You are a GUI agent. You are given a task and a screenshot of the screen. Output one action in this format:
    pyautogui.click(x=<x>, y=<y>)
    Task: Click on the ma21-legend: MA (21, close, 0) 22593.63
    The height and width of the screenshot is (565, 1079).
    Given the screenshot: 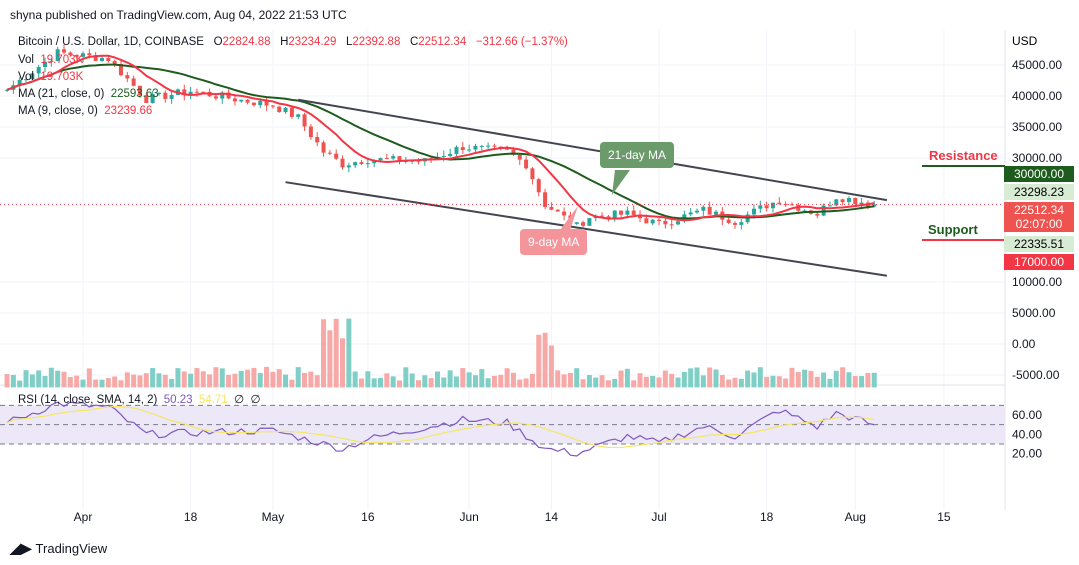 What is the action you would take?
    pyautogui.click(x=88, y=94)
    